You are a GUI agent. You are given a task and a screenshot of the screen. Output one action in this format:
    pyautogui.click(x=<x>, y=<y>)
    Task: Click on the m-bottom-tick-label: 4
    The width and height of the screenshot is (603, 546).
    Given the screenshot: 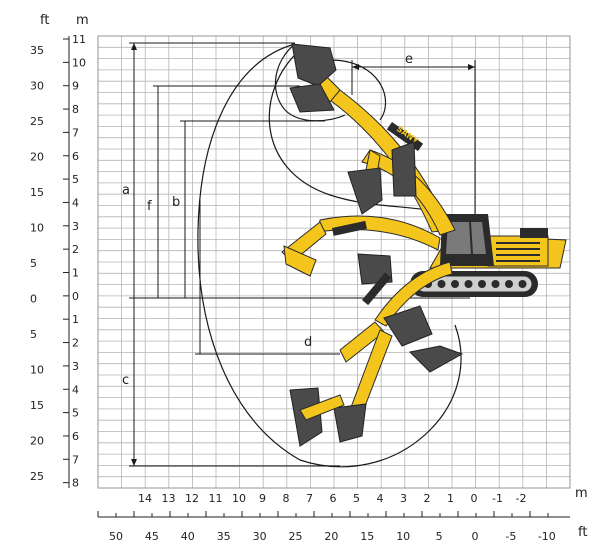 What is the action you would take?
    pyautogui.click(x=380, y=498)
    